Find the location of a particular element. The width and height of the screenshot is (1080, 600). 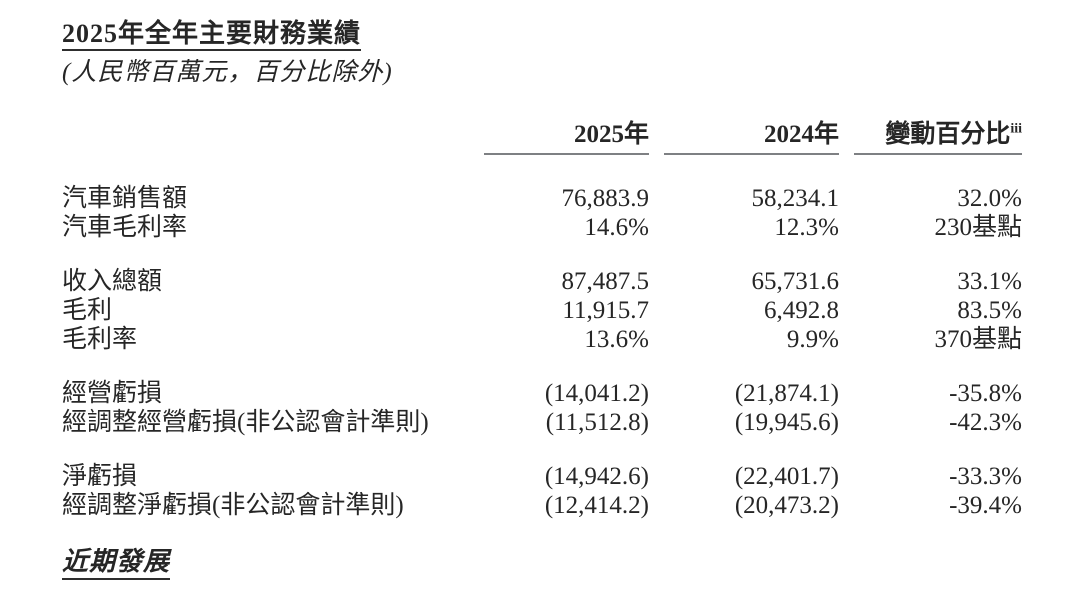

table-row: 汽車銷售額 76,883.9 58,234.1 32.0% is located at coordinates (542, 198).